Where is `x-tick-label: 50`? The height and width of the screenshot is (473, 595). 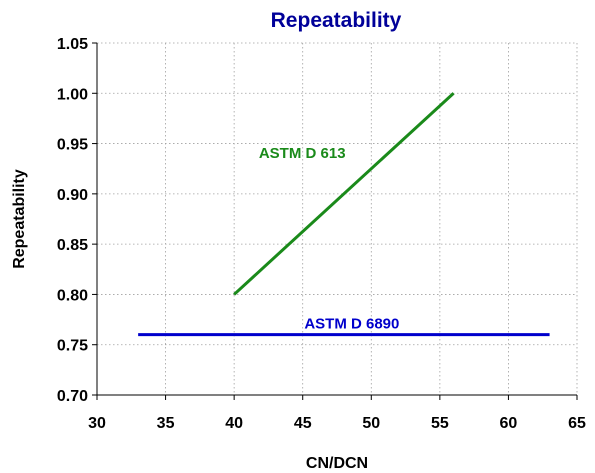 x-tick-label: 50 is located at coordinates (371, 423).